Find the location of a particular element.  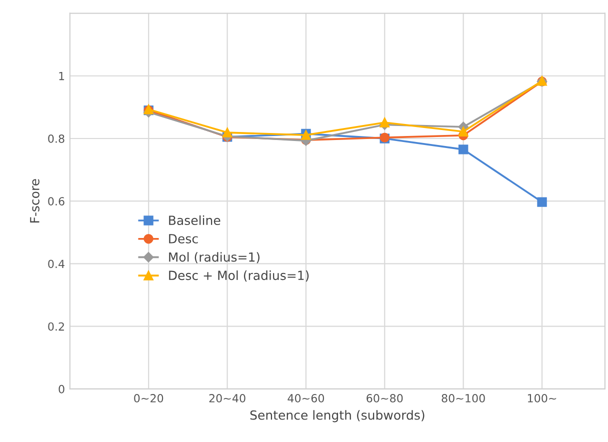

y-tick-label: 0.4 is located at coordinates (56, 264).